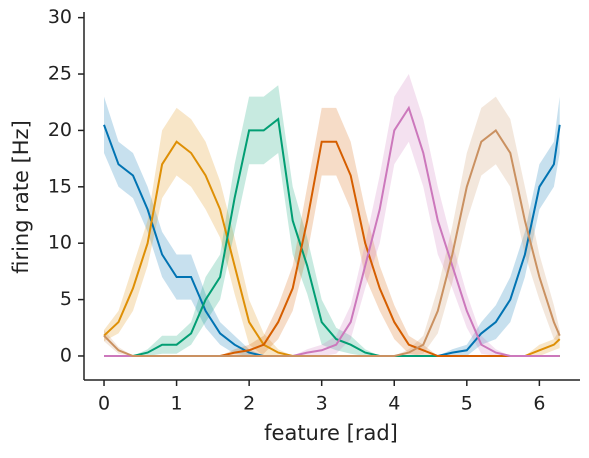 The width and height of the screenshot is (589, 458). What do you see at coordinates (104, 404) in the screenshot?
I see `x-tick-label: 0` at bounding box center [104, 404].